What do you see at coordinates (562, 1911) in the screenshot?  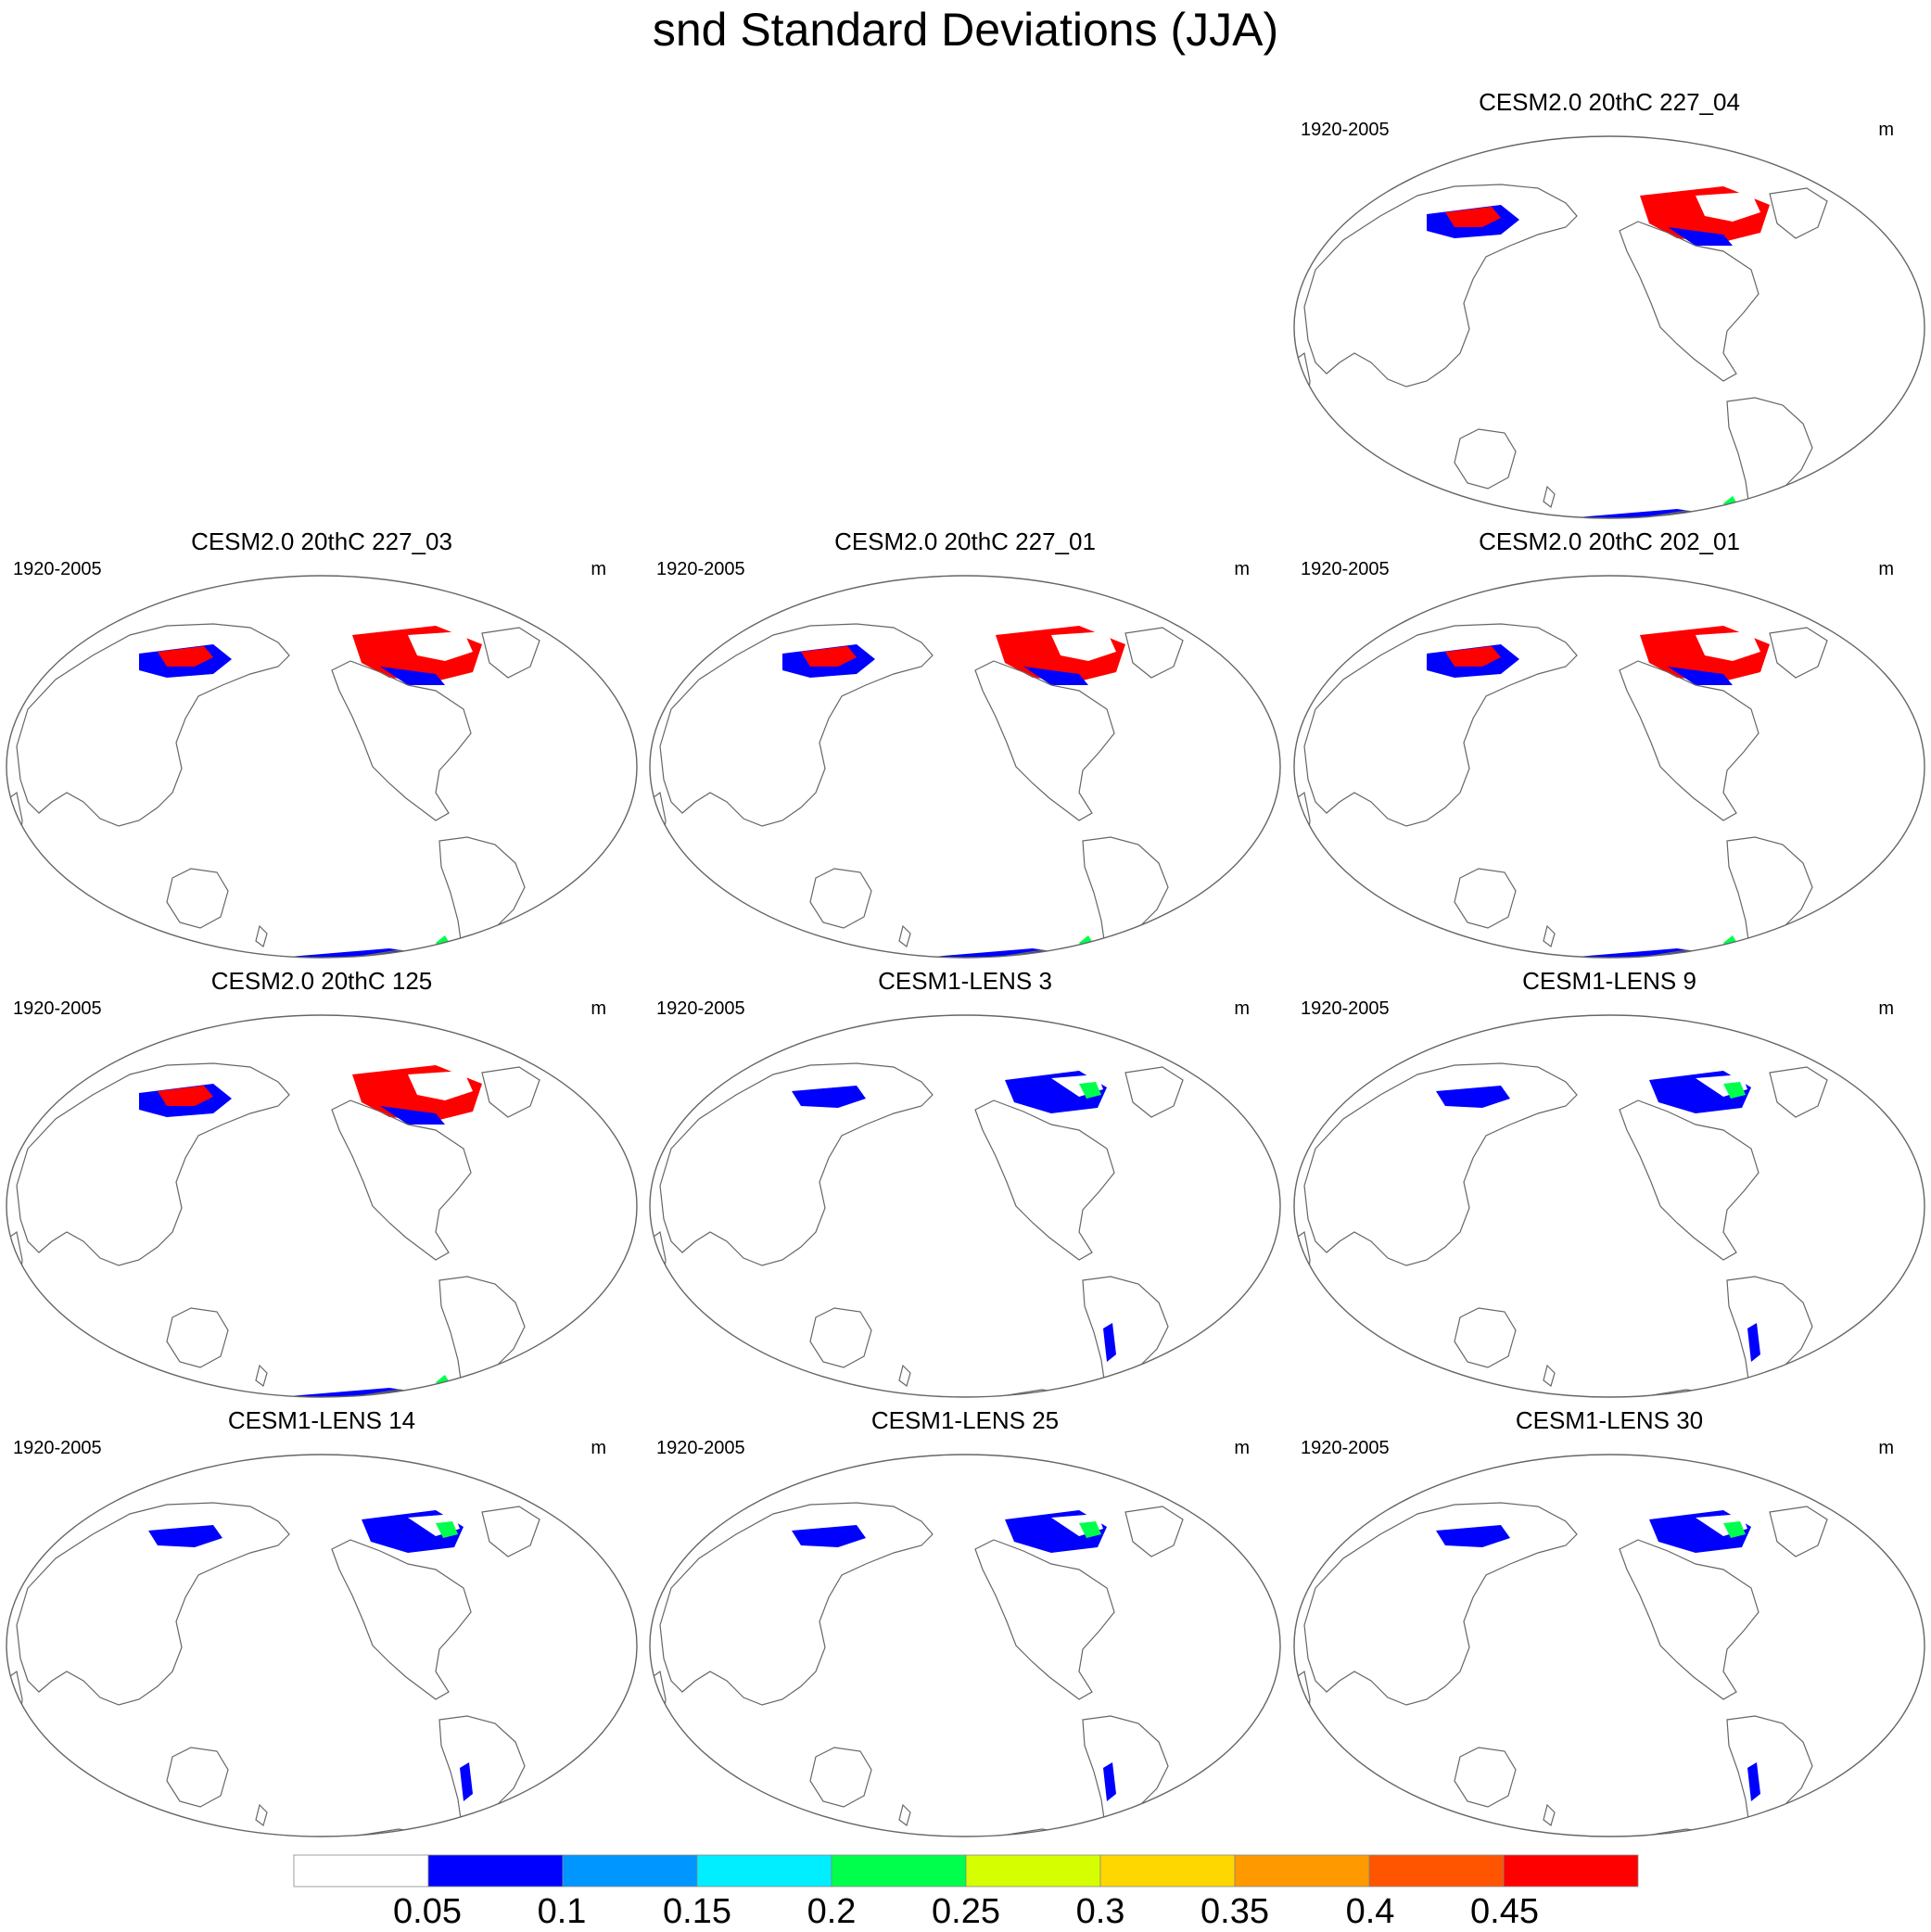 I see `colorbar-tick-label: 0.1` at bounding box center [562, 1911].